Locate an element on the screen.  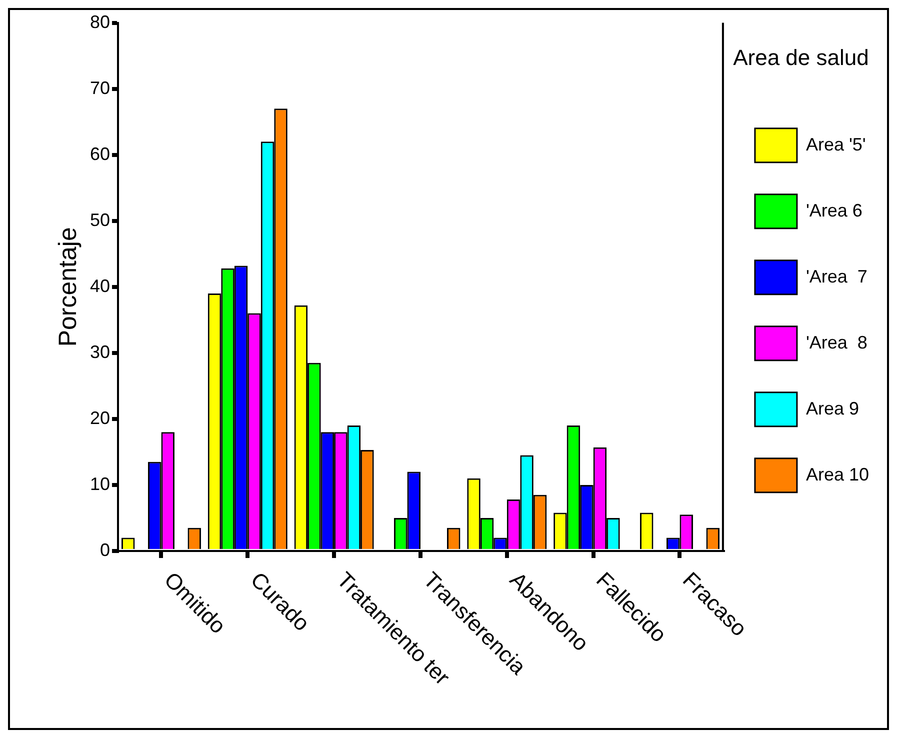
y-tick-label: 30 is located at coordinates (100, 352).